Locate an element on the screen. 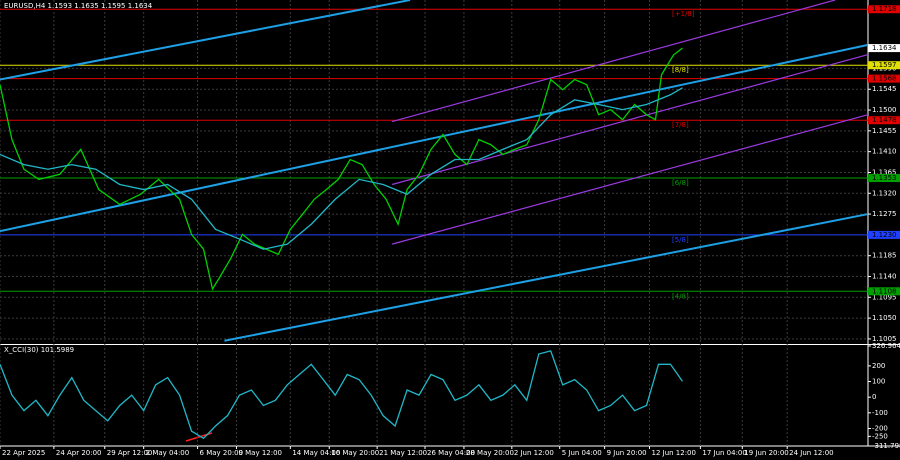  x-tick-label: 16 May 20:00 is located at coordinates (355, 453).